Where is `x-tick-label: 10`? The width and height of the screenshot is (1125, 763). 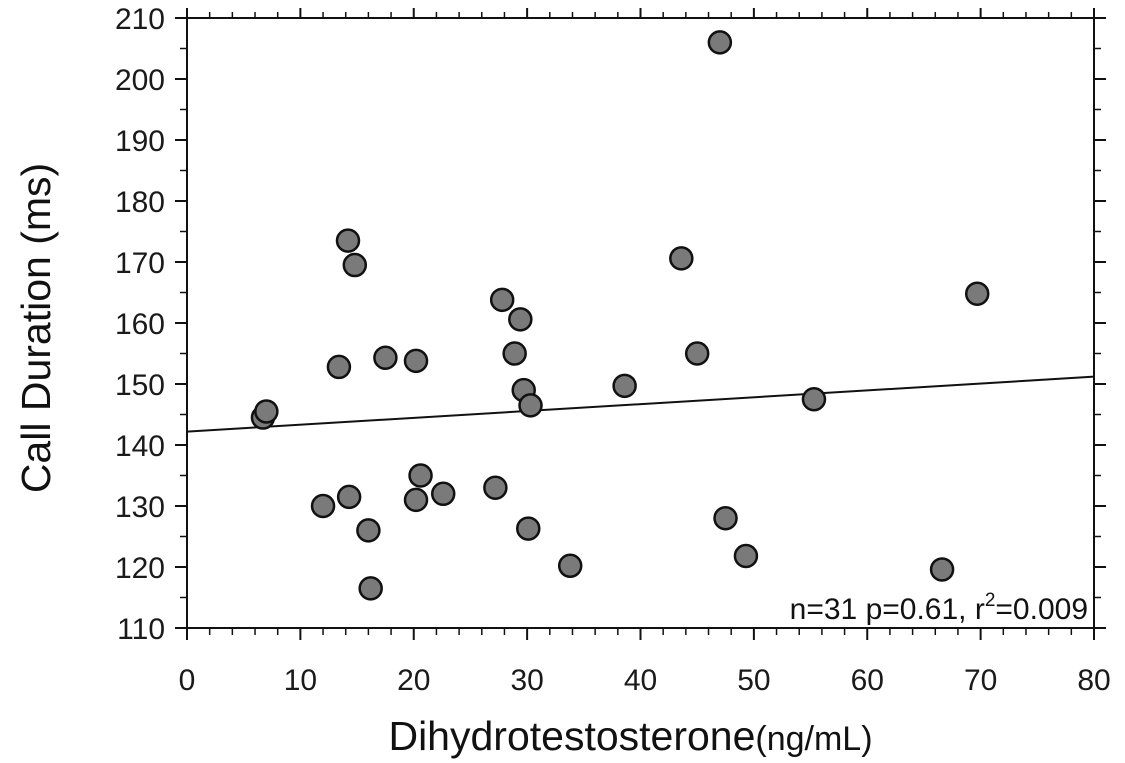 x-tick-label: 10 is located at coordinates (300, 680).